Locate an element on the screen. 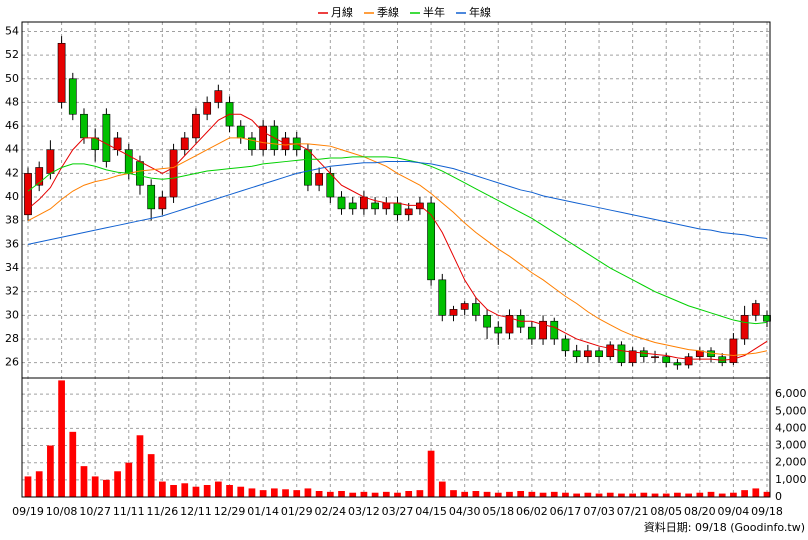  x-tick-label: 05/18 is located at coordinates (498, 511).